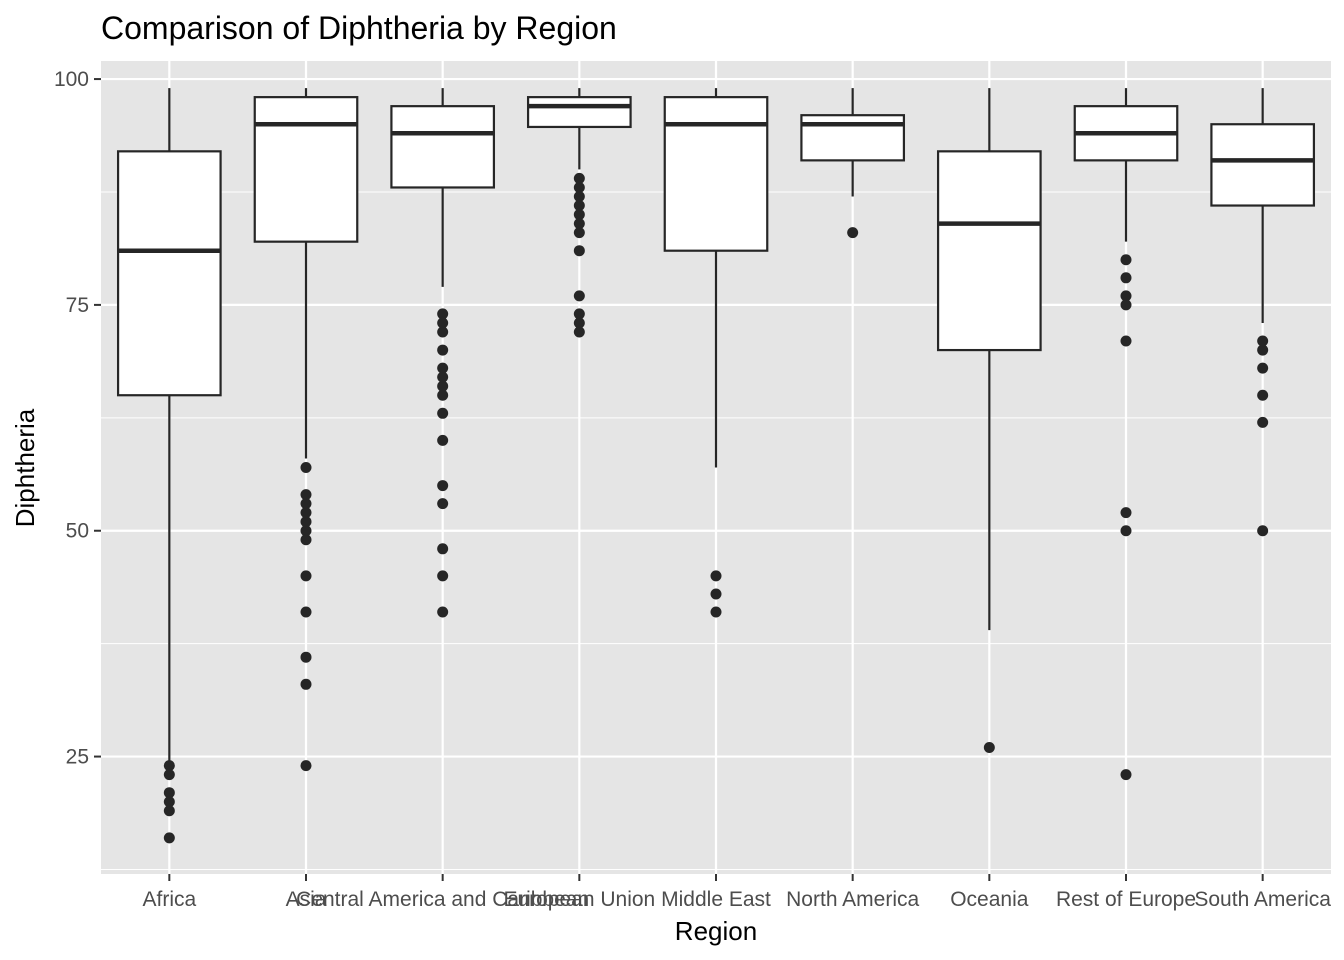  I want to click on y-tick-label: 50, so click(77, 531).